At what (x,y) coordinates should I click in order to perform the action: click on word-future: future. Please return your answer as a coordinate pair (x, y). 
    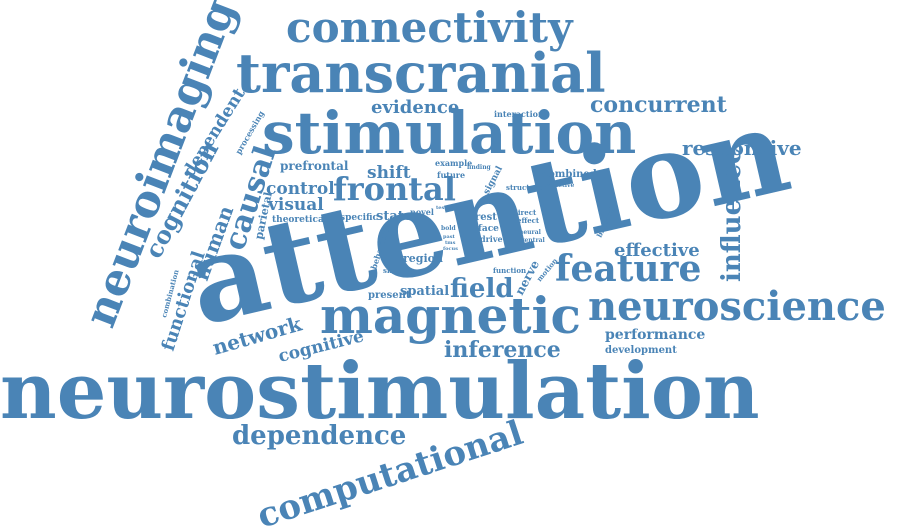
    Looking at the image, I should click on (451, 175).